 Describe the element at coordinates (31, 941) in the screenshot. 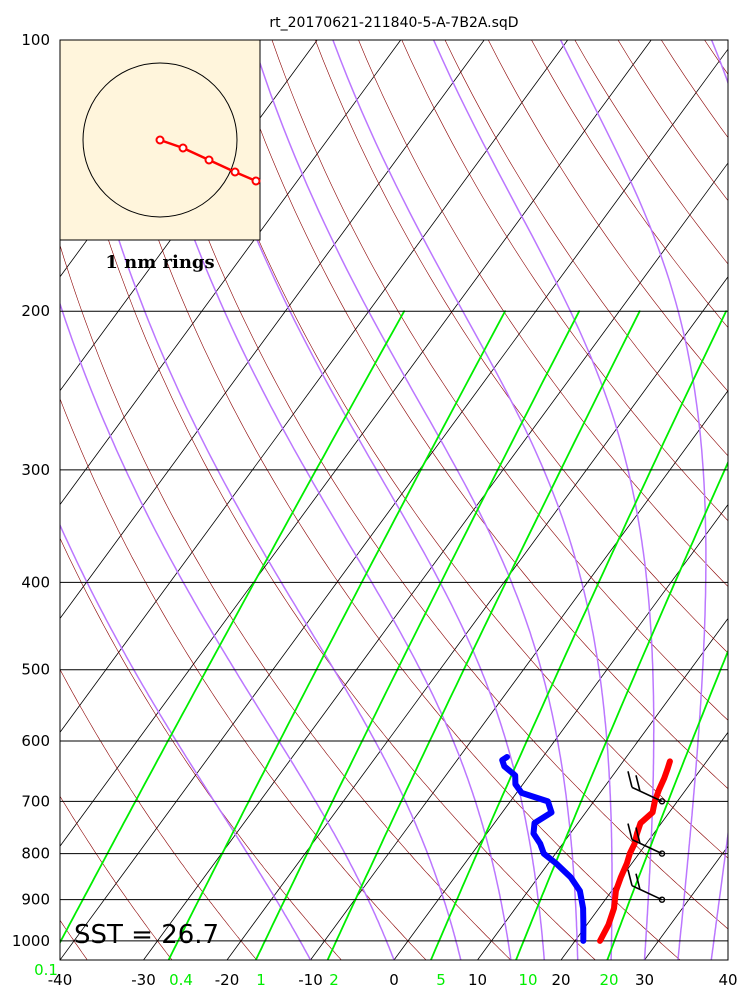

I see `pressure-tick-label: 1000` at that location.